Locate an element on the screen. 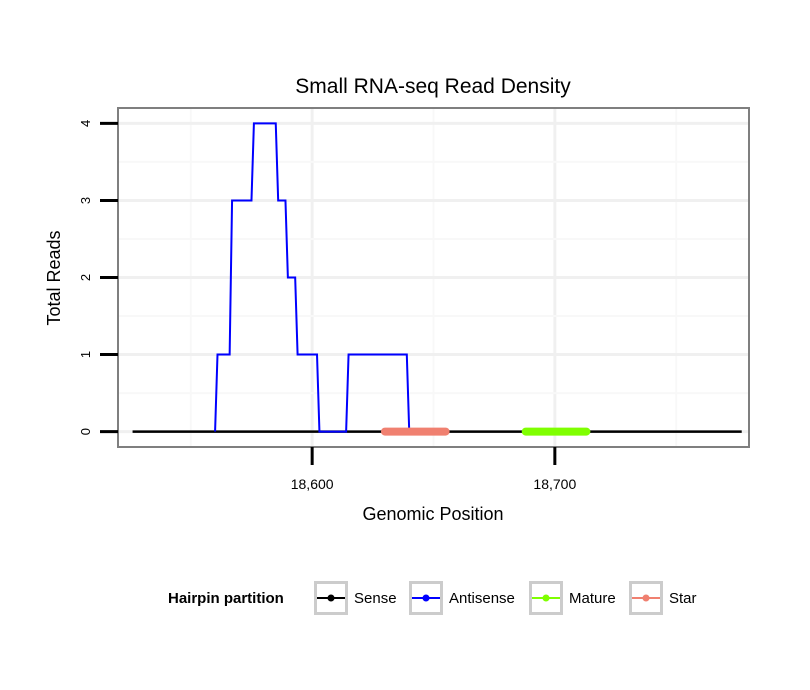 This screenshot has height=690, width=810. legend-item-star: Star is located at coordinates (663, 598).